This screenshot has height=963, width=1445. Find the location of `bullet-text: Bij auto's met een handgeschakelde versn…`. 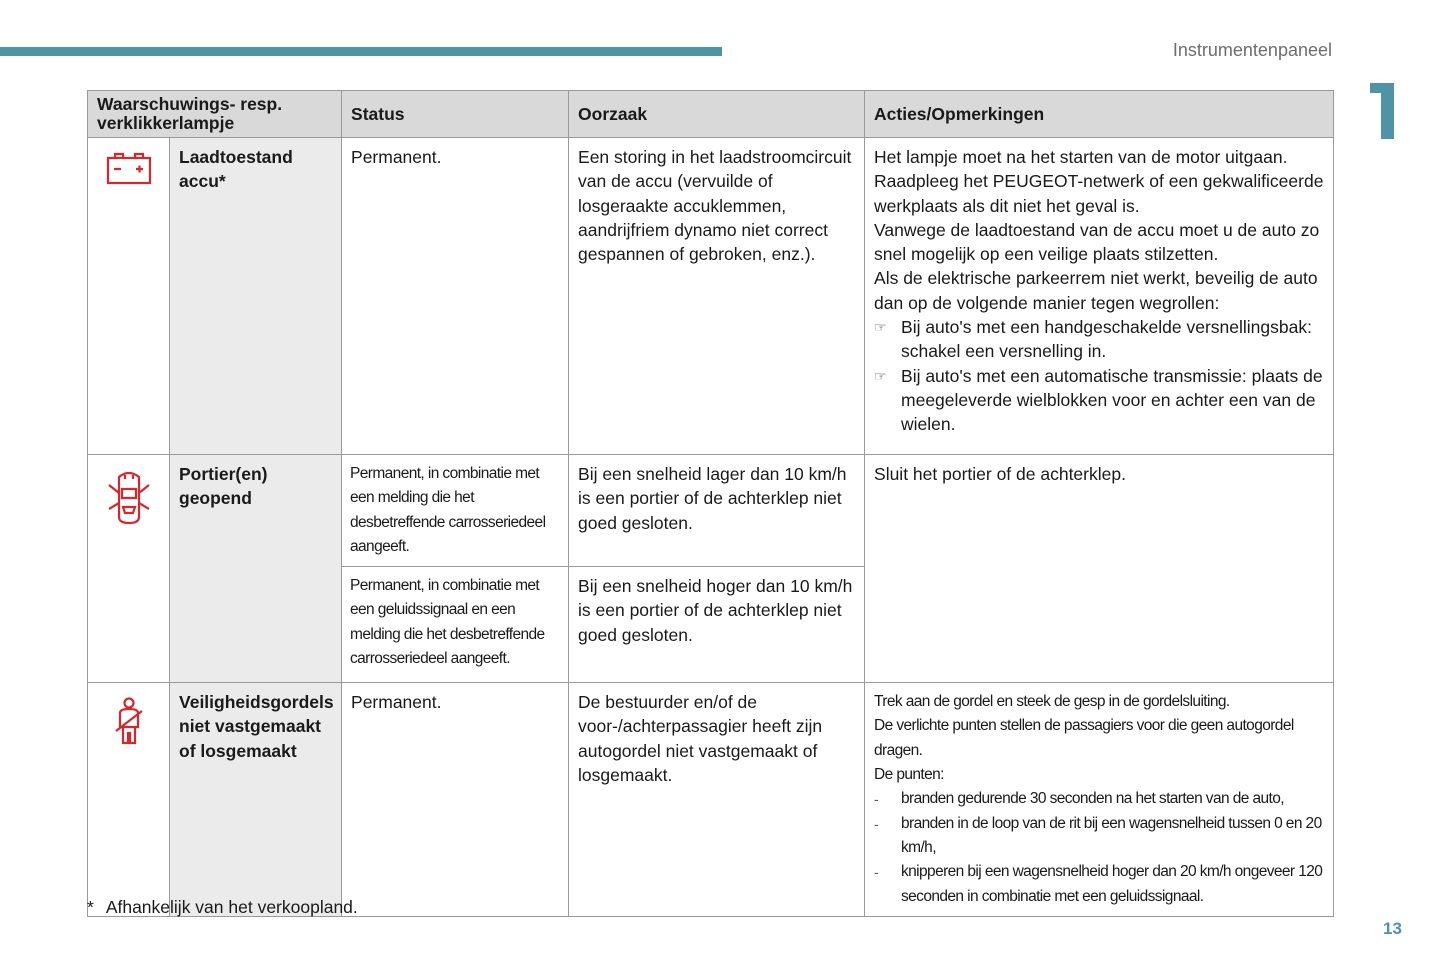

bullet-text: Bij auto's met een handgeschakelde versn… is located at coordinates (1106, 339).